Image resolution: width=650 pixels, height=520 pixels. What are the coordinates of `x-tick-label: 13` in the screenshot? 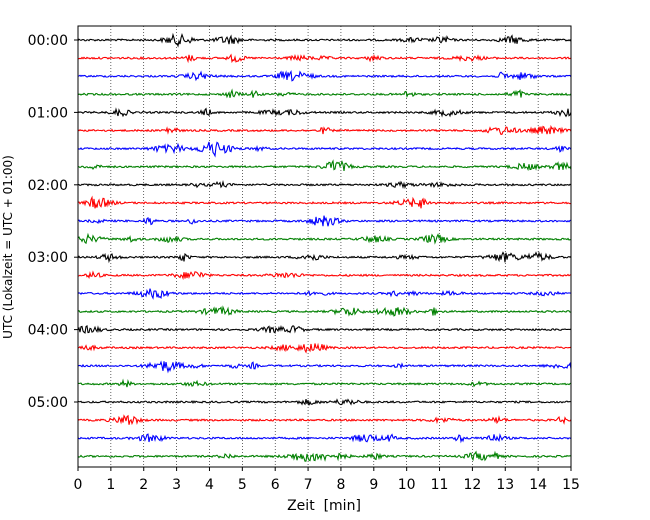 It's located at (505, 485).